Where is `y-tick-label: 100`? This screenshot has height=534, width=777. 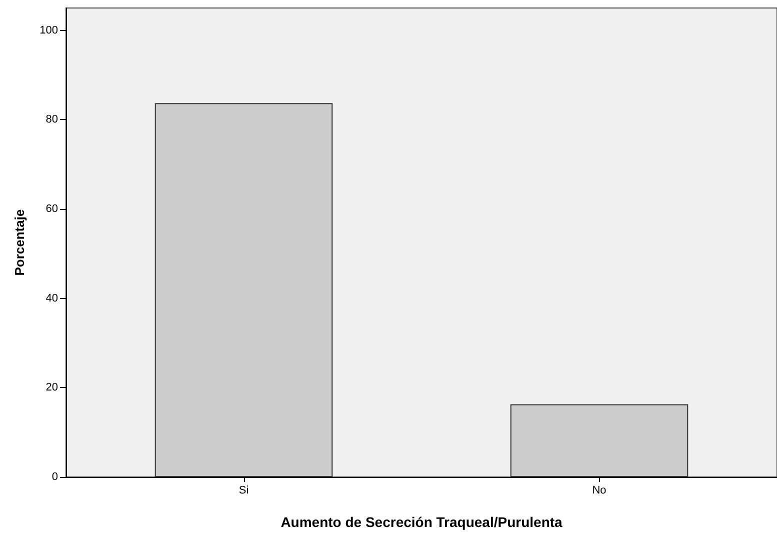 y-tick-label: 100 is located at coordinates (49, 30).